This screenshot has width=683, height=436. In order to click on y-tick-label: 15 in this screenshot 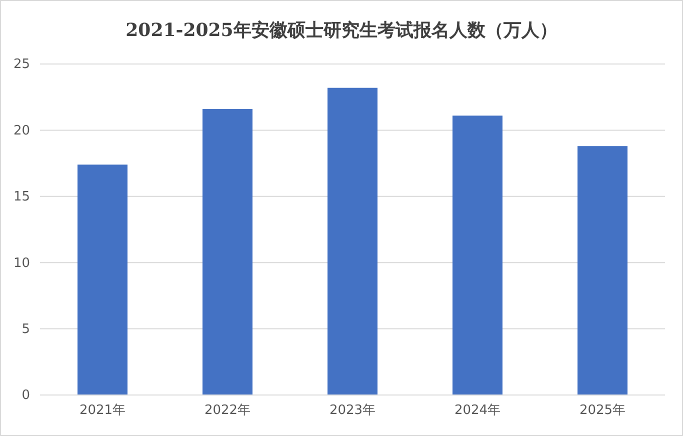, I will do `click(21, 197)`.